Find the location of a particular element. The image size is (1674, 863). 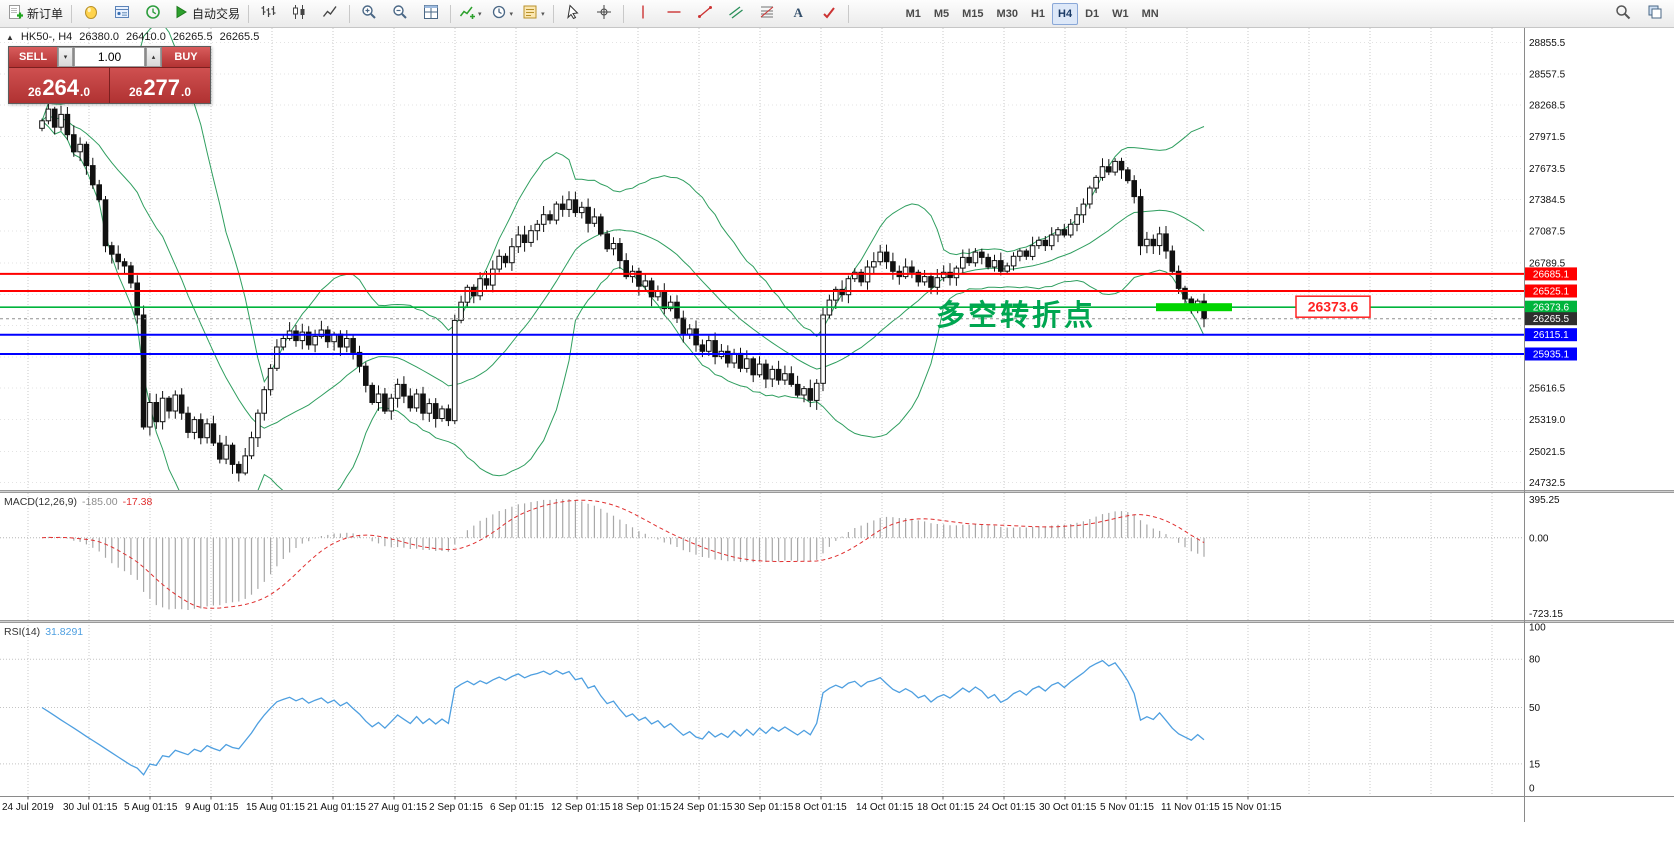

timeframe-MN: MN is located at coordinates (1150, 13).